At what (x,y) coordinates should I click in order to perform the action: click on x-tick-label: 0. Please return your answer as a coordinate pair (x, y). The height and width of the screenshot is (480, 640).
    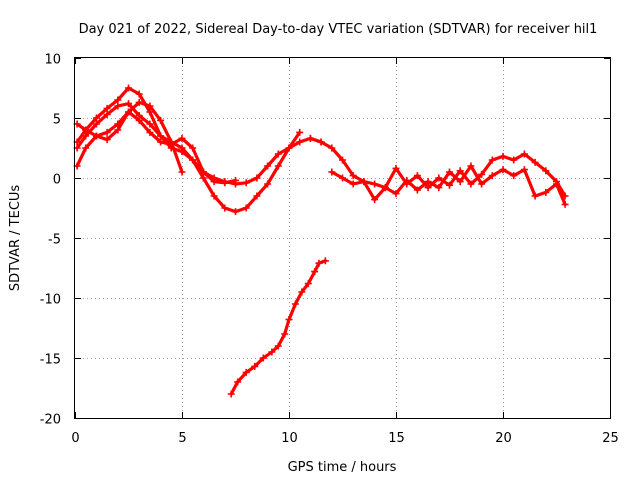
    Looking at the image, I should click on (75, 438).